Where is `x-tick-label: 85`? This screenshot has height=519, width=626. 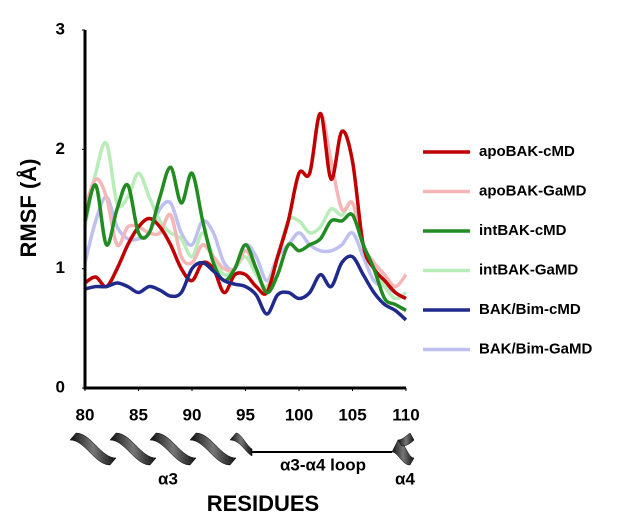 x-tick-label: 85 is located at coordinates (138, 414).